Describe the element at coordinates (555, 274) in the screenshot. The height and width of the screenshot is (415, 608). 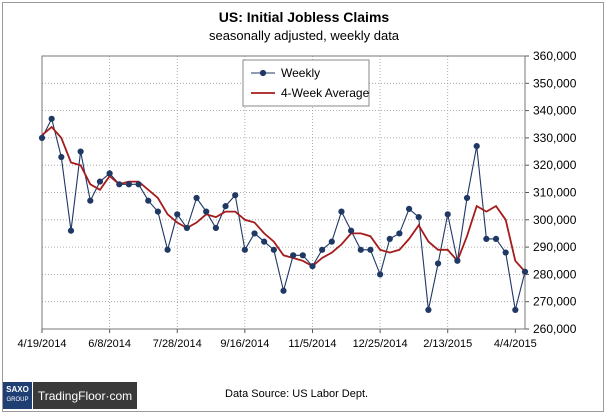
I see `y-tick-label: 280,000` at that location.